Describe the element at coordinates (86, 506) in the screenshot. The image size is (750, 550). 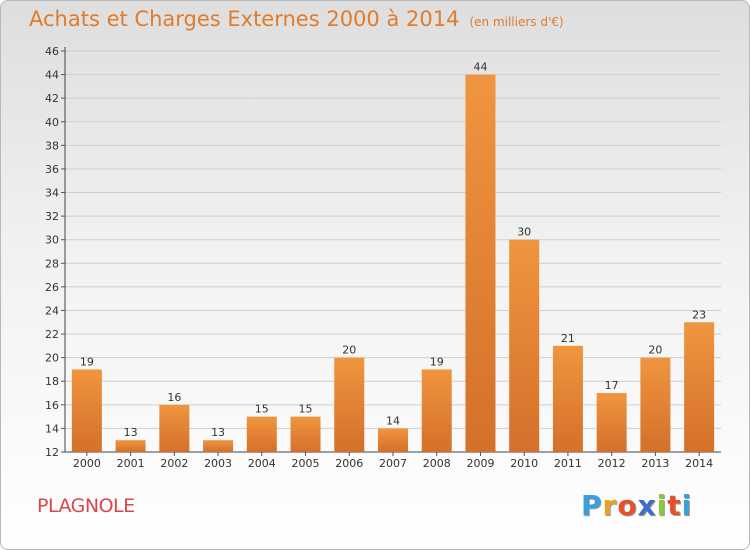
I see `commune-name: PLAGNOLE` at that location.